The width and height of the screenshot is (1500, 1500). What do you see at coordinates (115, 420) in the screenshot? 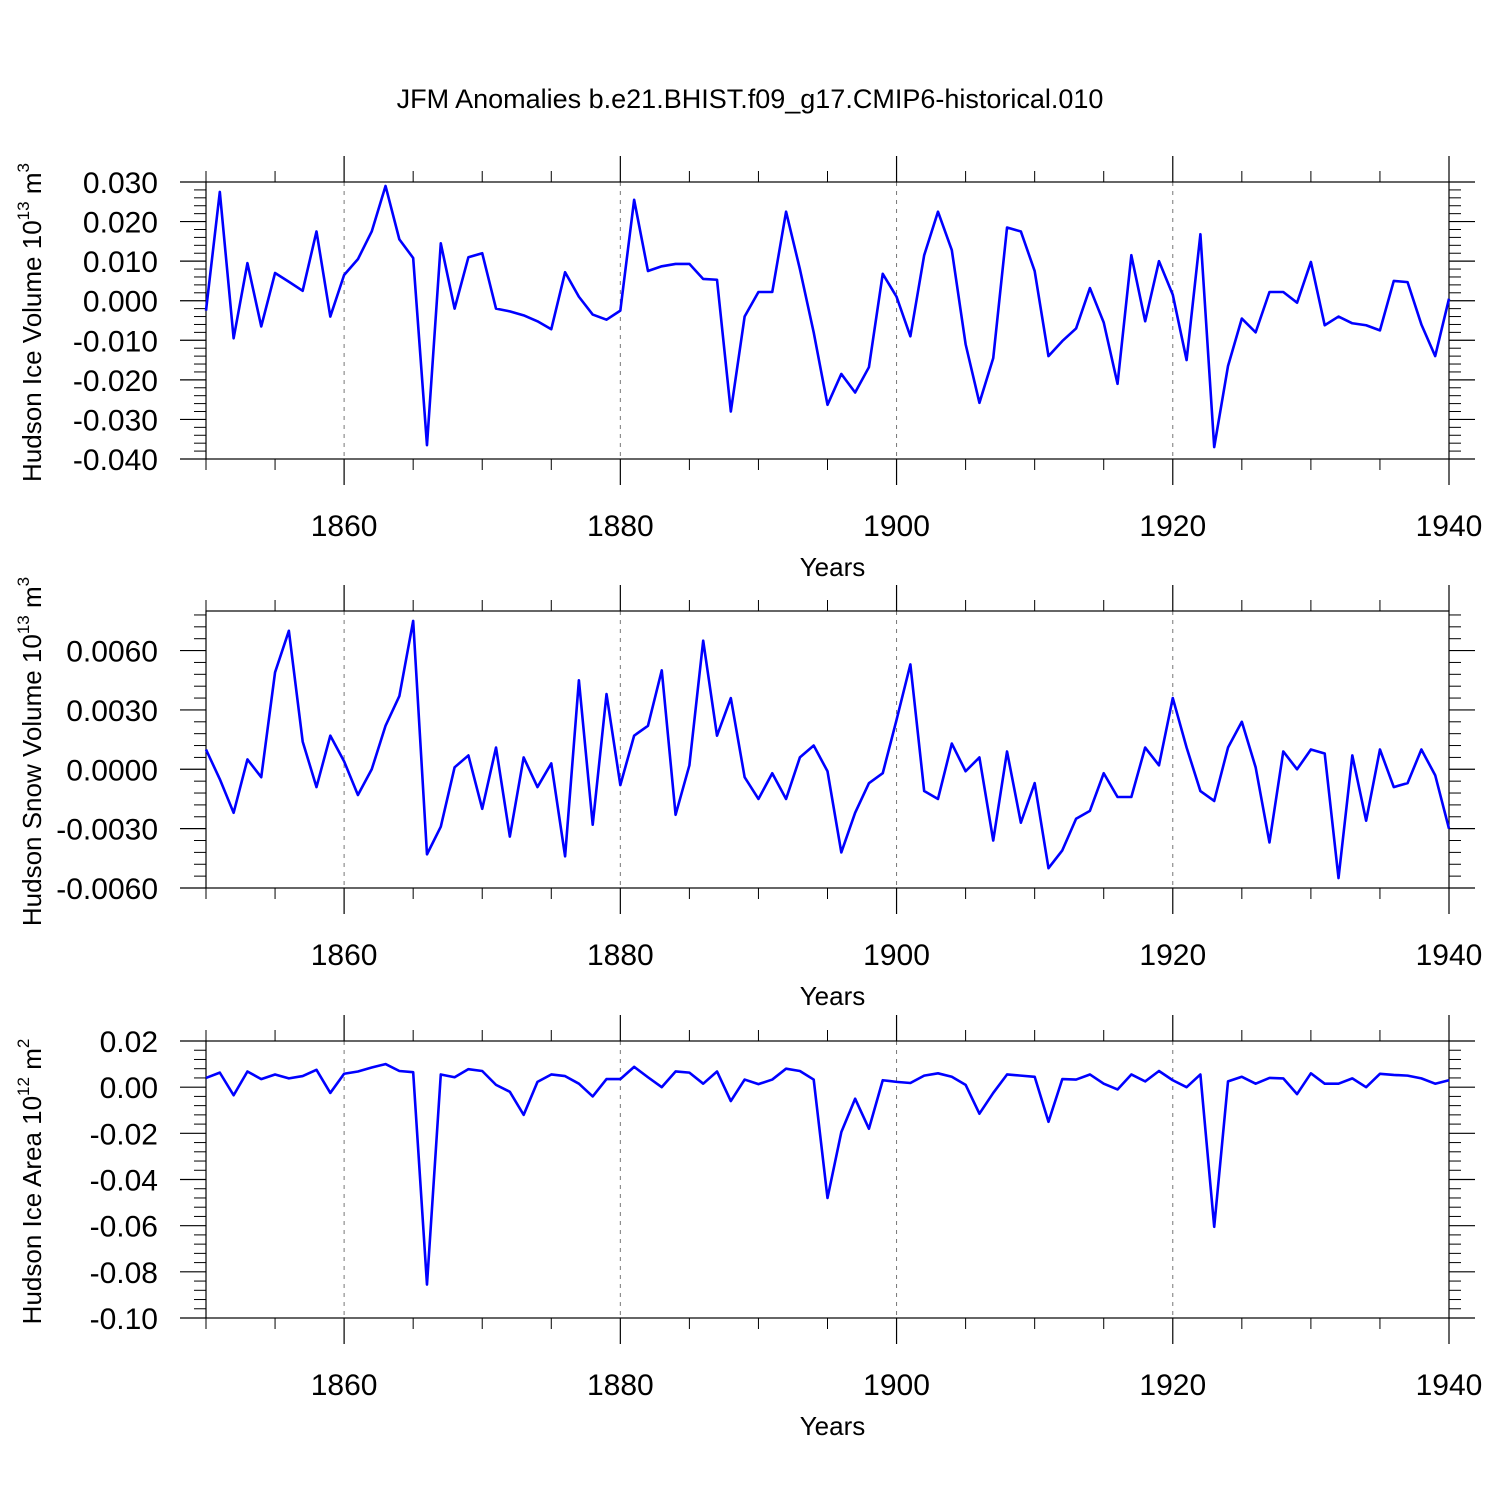
I see `y-tick-label: -0.030` at bounding box center [115, 420].